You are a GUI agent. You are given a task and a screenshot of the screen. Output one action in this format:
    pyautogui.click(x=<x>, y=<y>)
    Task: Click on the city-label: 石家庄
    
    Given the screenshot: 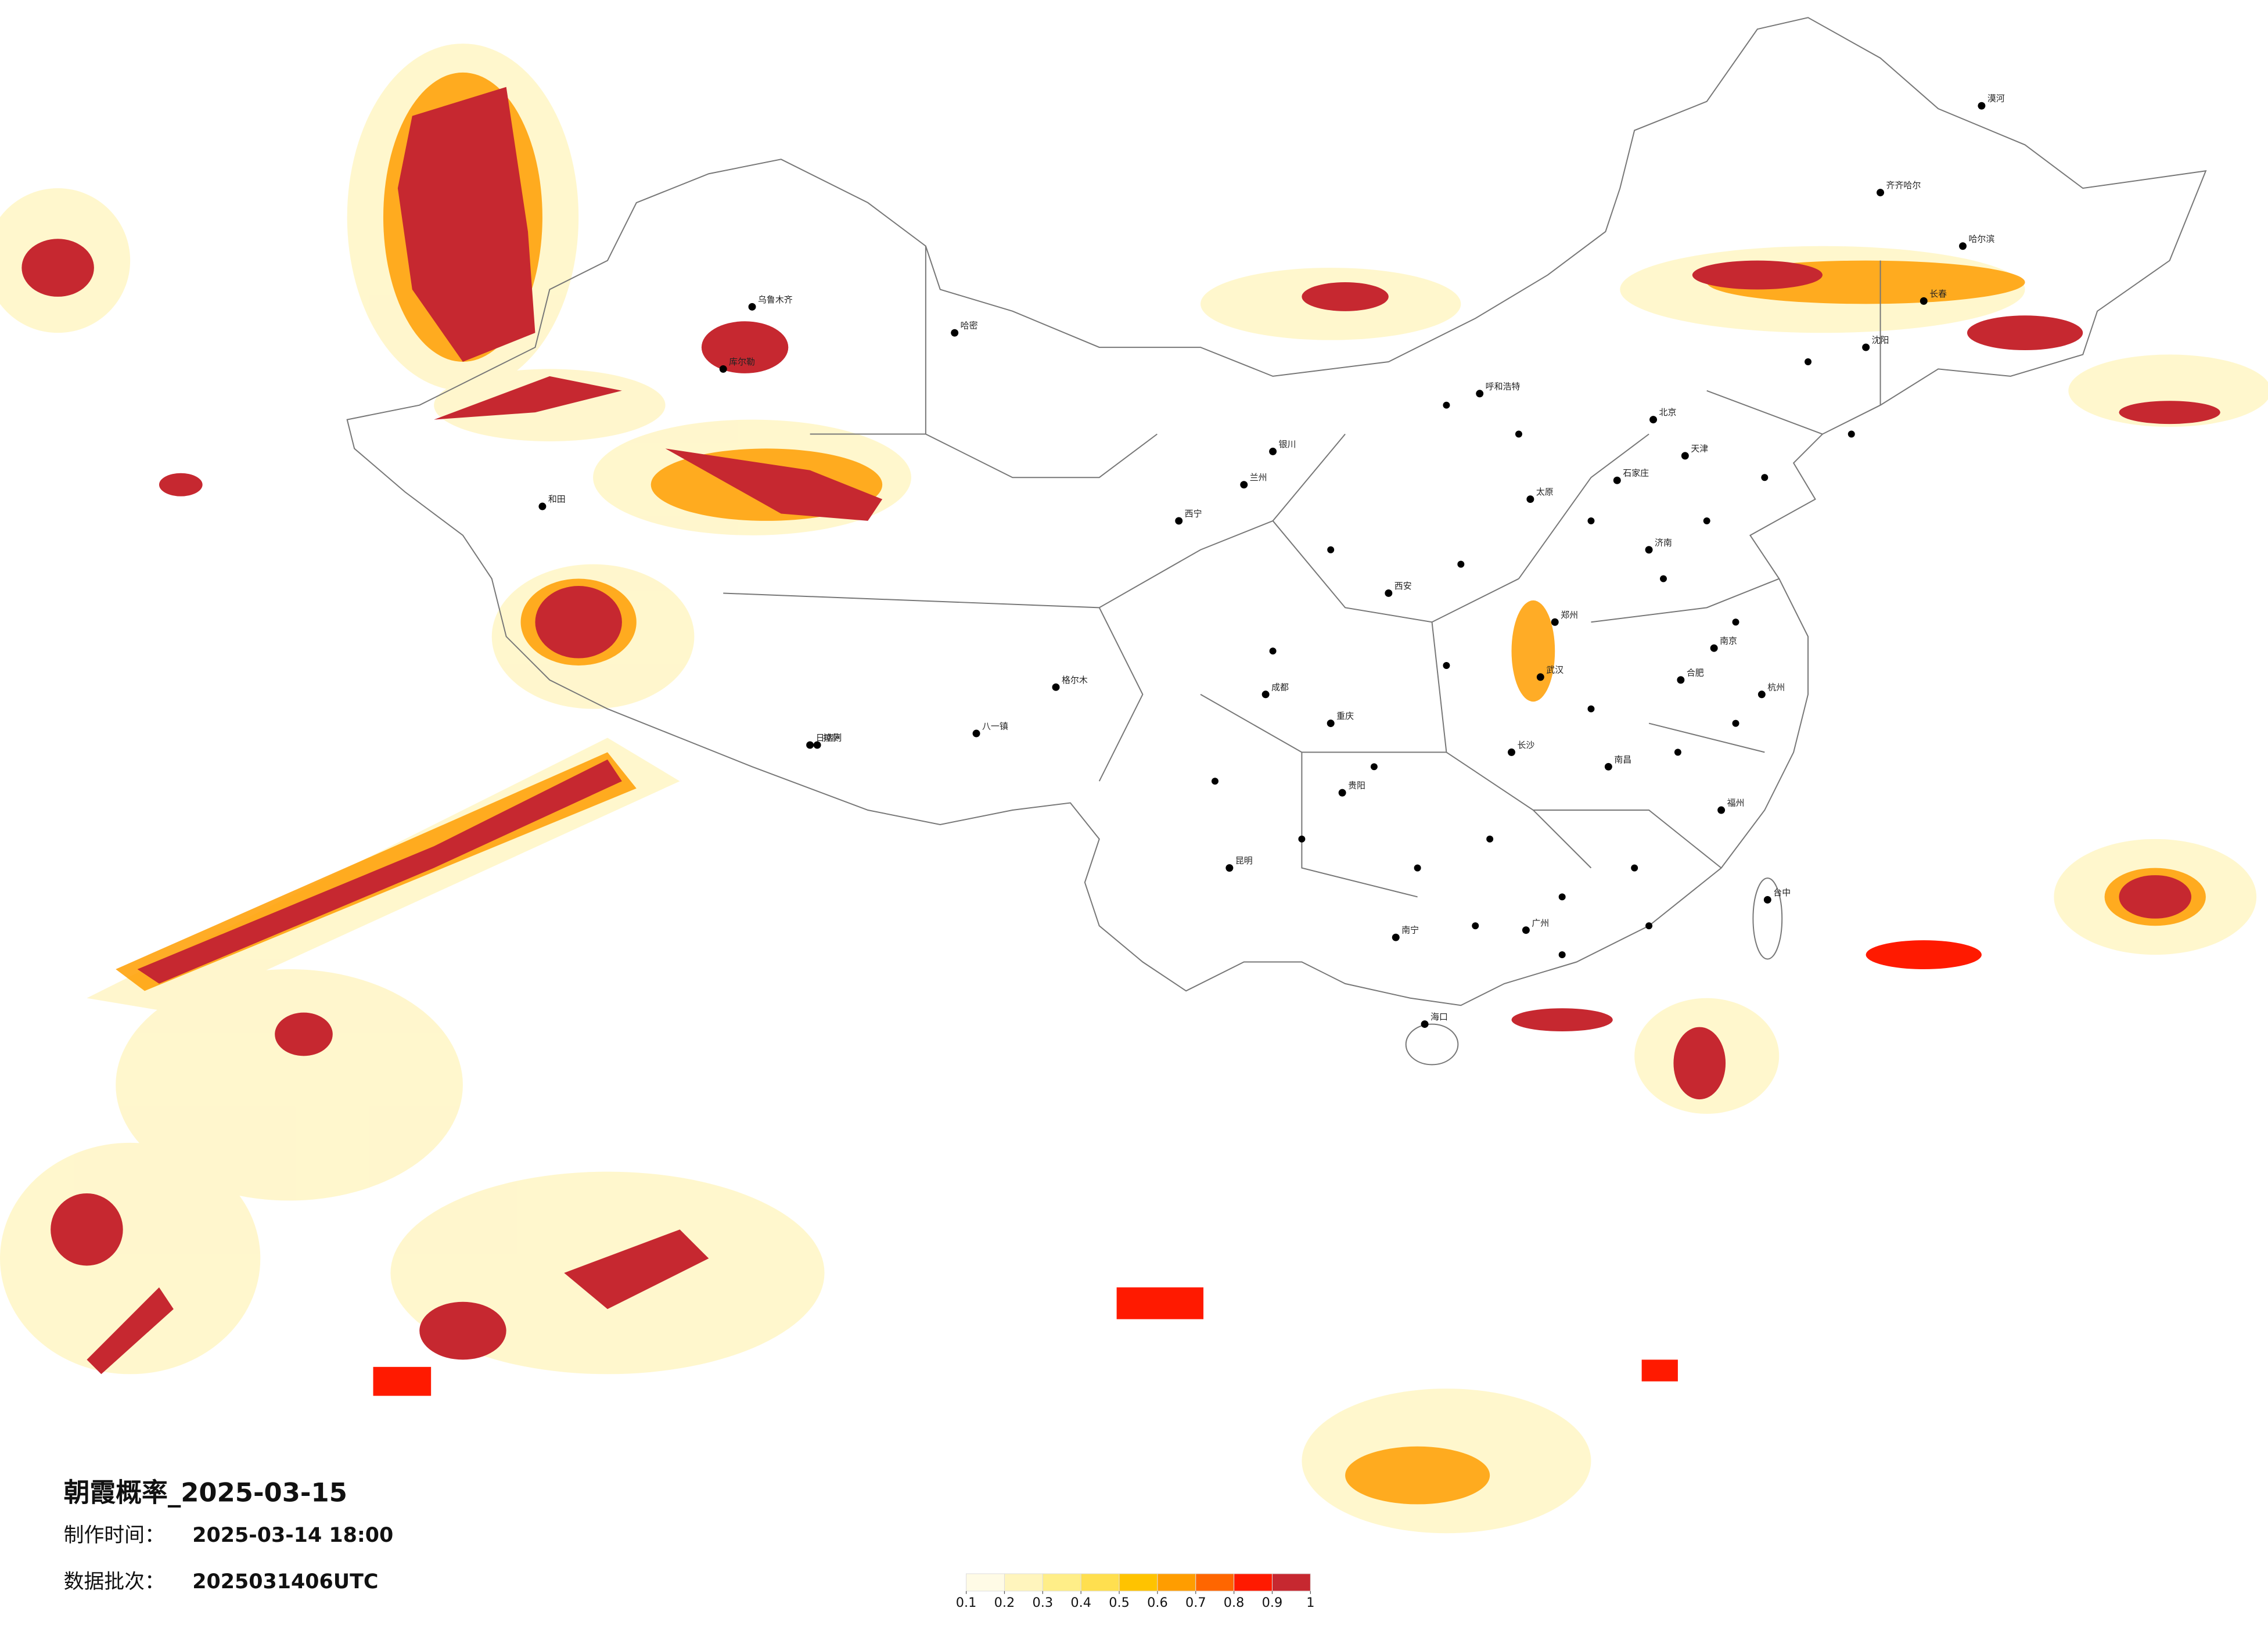 What is the action you would take?
    pyautogui.click(x=1636, y=473)
    